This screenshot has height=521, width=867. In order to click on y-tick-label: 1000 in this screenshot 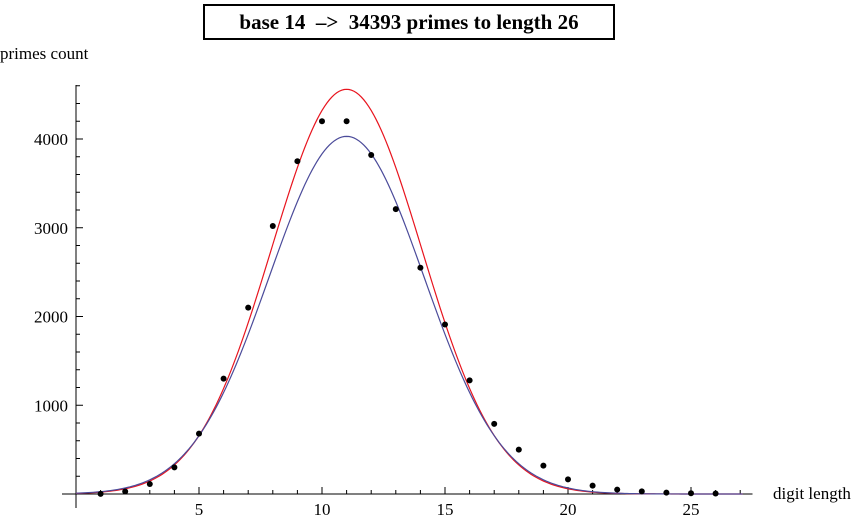, I will do `click(51, 405)`.